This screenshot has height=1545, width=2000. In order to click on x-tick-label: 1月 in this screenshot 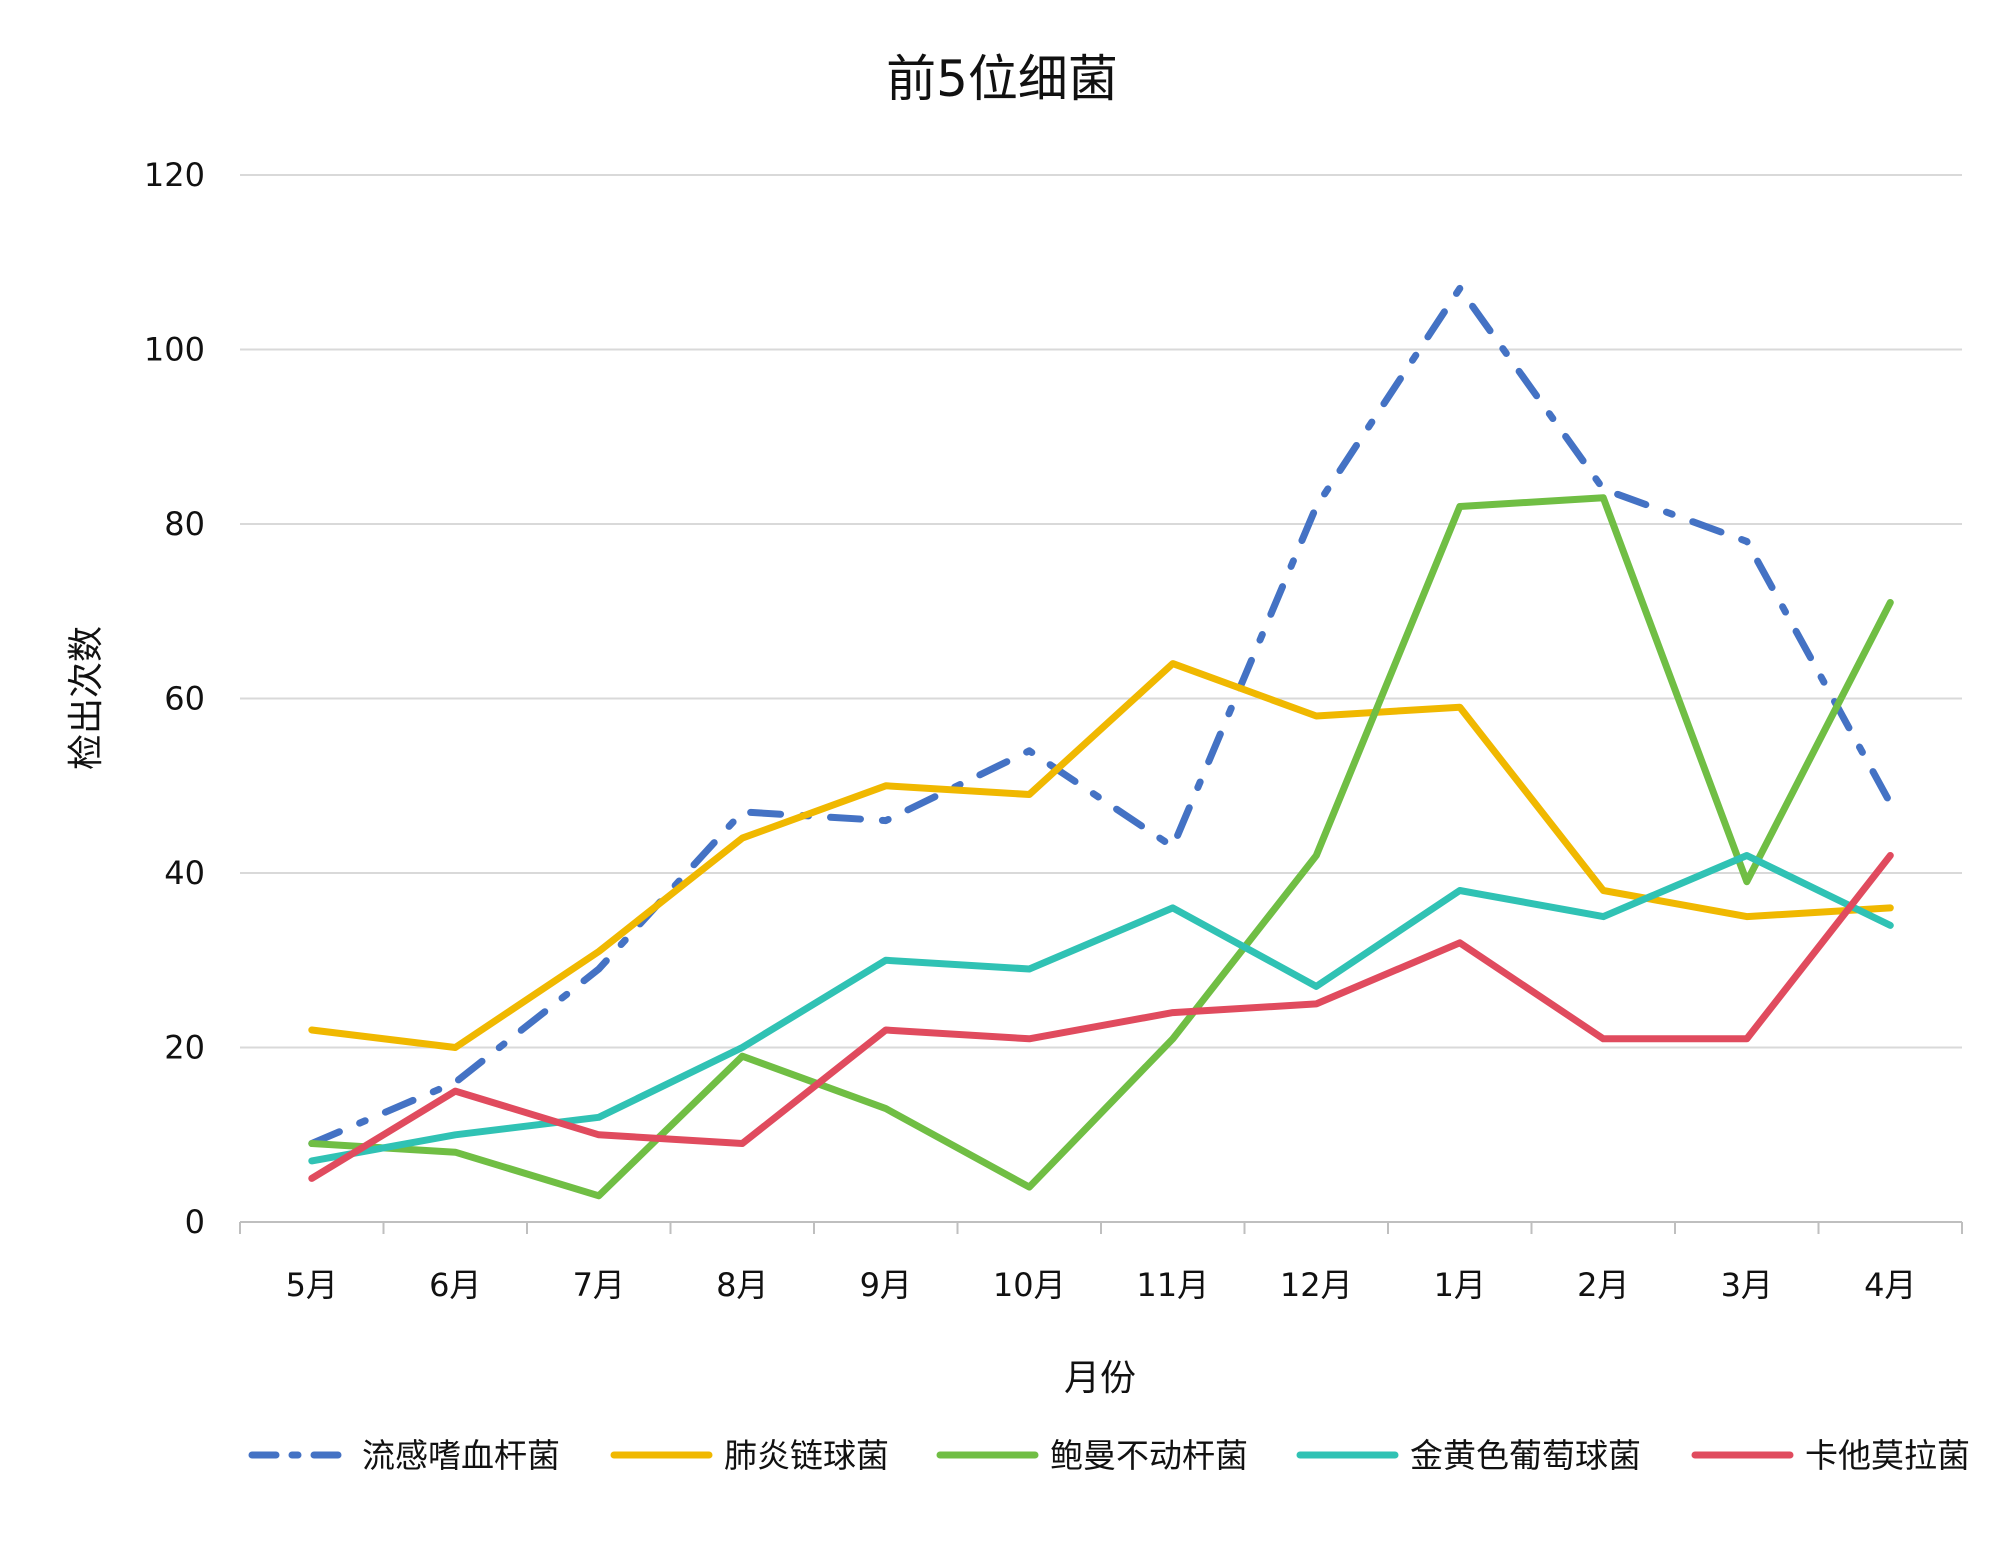, I will do `click(1460, 1285)`.